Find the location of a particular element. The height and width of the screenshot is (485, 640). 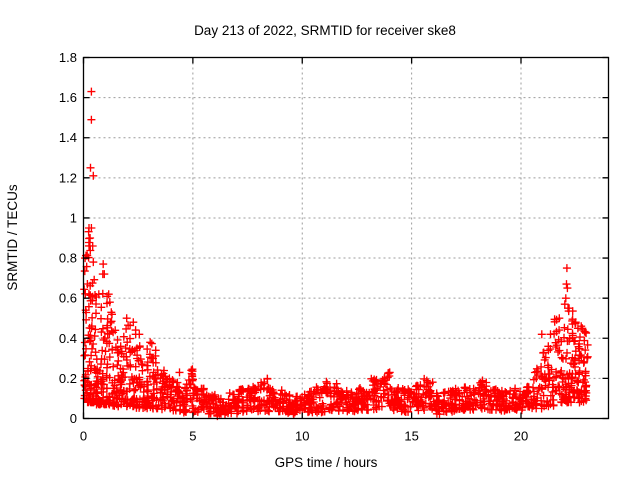

x-tick-label: 15 is located at coordinates (411, 436).